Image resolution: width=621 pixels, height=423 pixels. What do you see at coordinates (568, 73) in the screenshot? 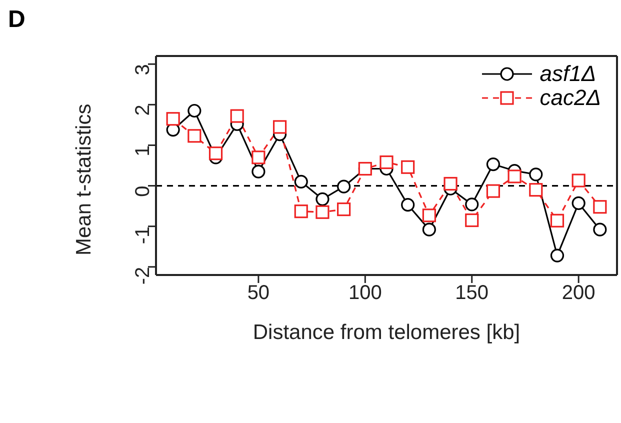
I see `legend-label: asf1Δ` at bounding box center [568, 73].